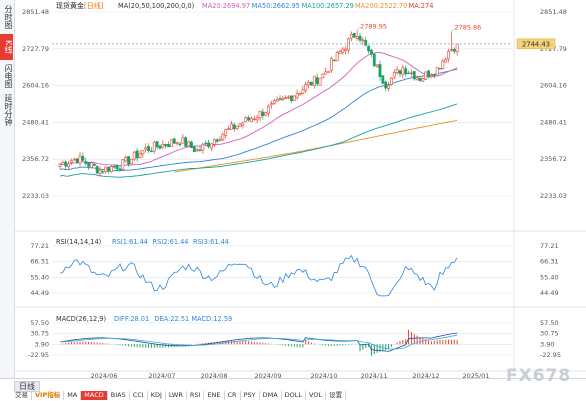  Describe the element at coordinates (373, 375) in the screenshot. I see `x-axis-label: 2024/11` at that location.